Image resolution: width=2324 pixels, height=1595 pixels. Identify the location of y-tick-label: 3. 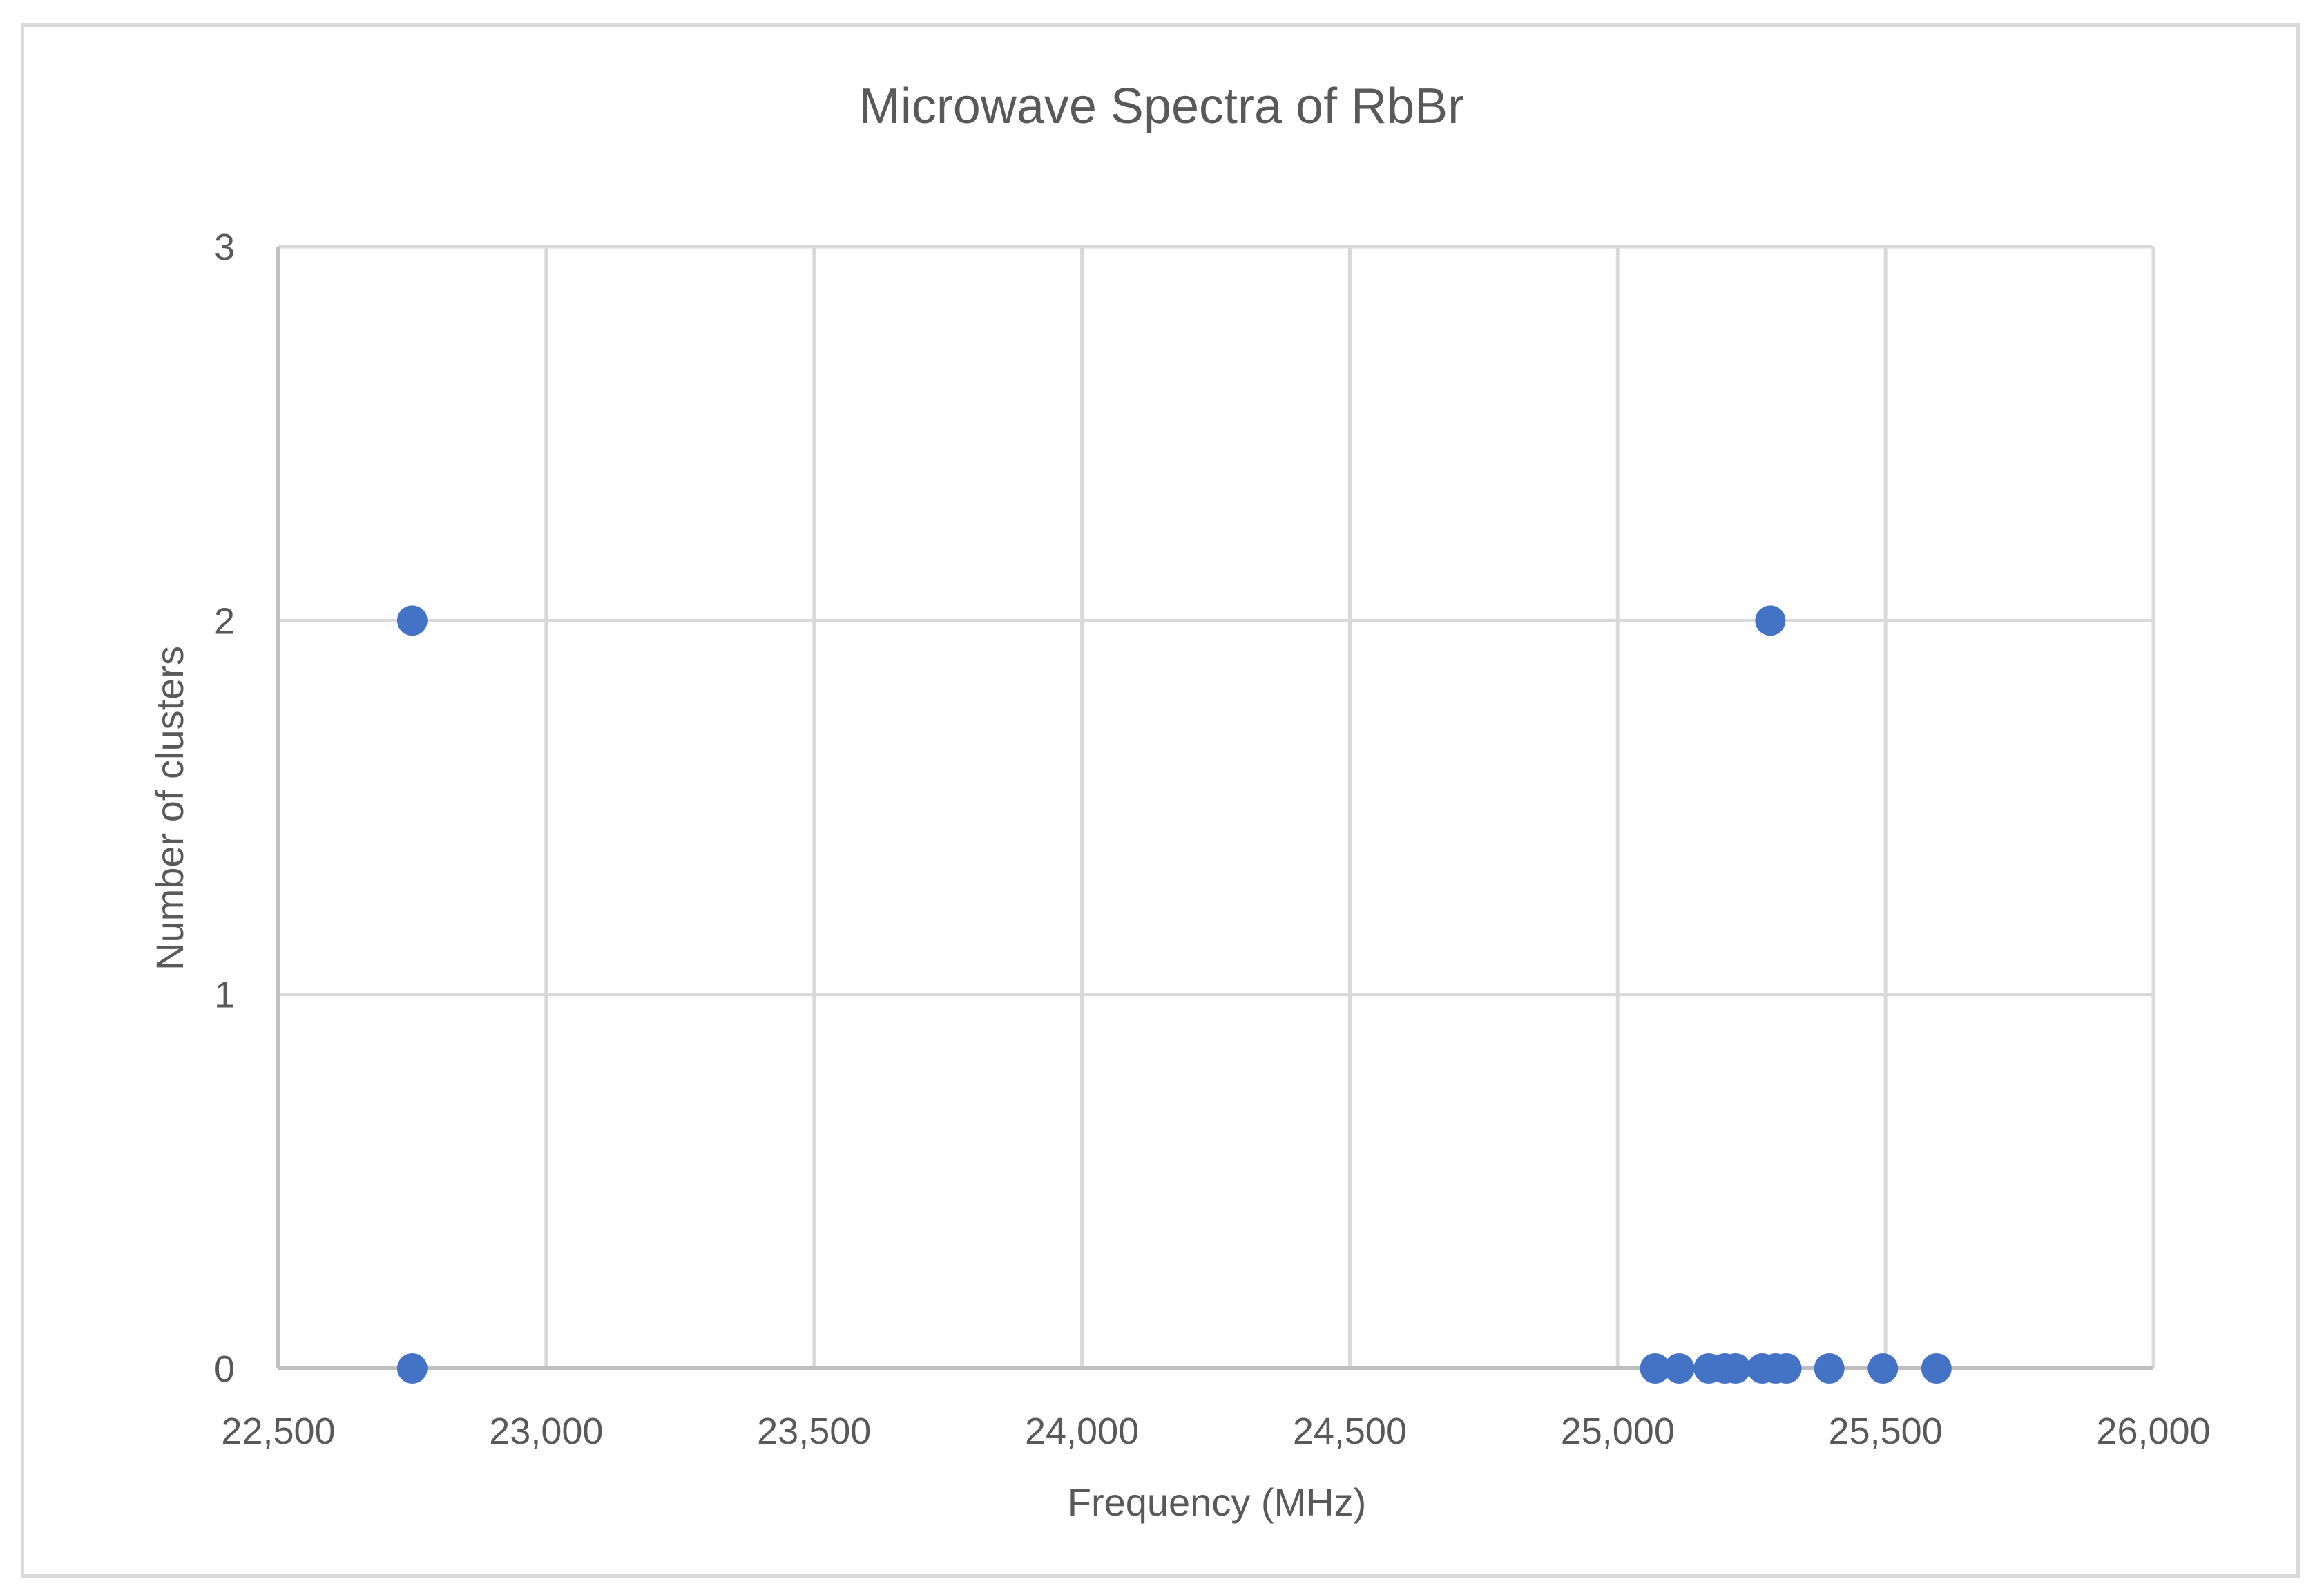
(224, 248).